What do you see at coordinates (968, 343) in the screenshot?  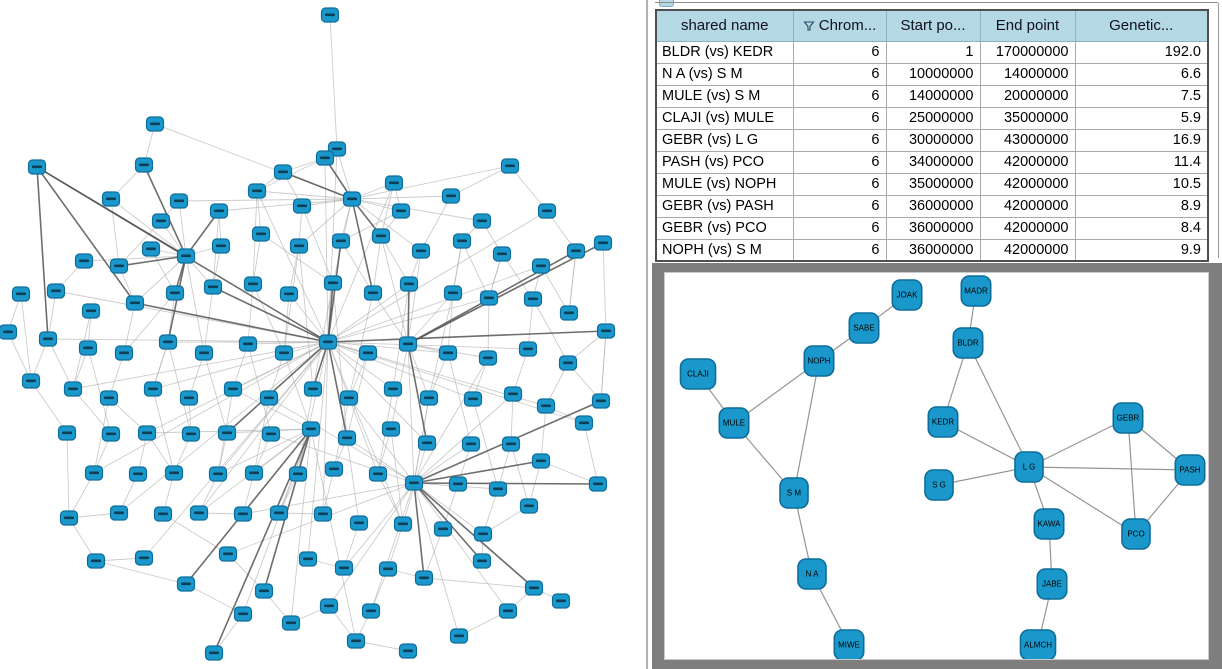 I see `detail-network-node-bldr: BLDR` at bounding box center [968, 343].